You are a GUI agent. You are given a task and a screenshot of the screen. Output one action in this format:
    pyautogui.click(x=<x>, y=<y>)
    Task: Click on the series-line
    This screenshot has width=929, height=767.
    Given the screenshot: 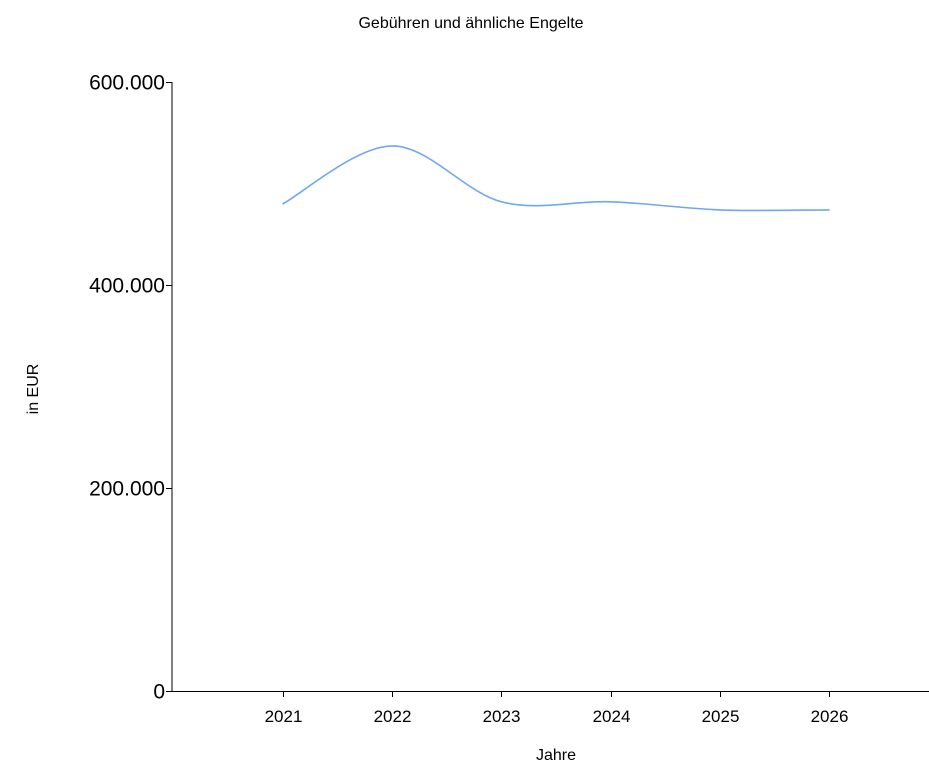 What is the action you would take?
    pyautogui.click(x=556, y=178)
    